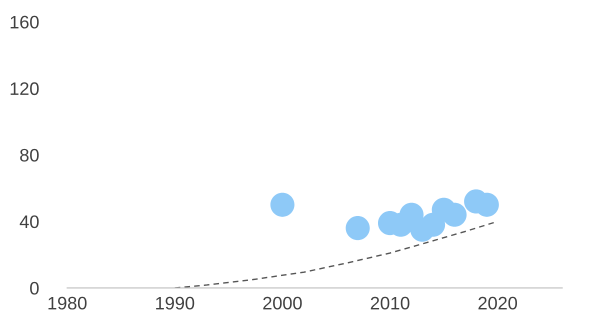 This screenshot has width=600, height=336. I want to click on y-tick-label: 120, so click(24, 89).